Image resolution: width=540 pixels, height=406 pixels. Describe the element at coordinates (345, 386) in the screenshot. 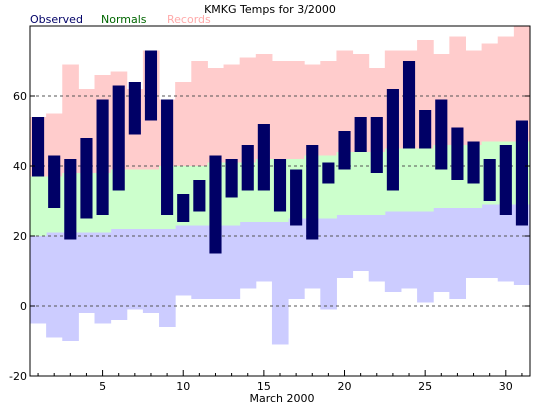

I see `x-tick-label-20: 20` at that location.